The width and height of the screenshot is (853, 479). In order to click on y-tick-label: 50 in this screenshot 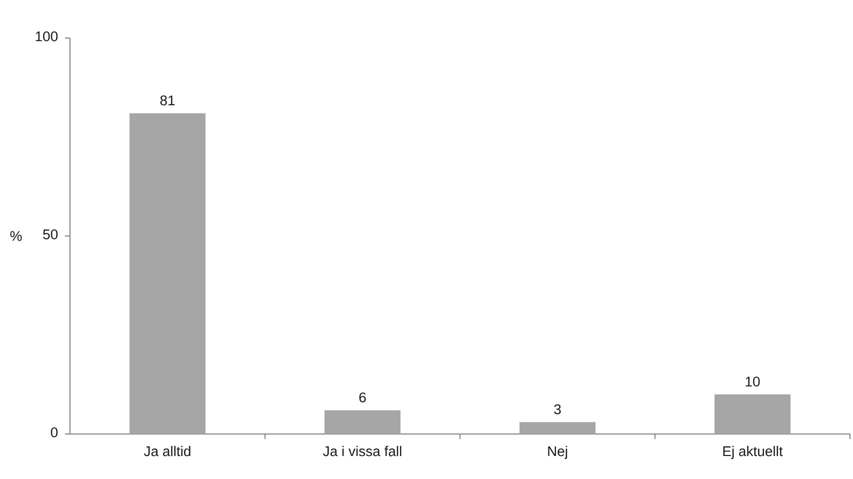, I will do `click(50, 234)`.